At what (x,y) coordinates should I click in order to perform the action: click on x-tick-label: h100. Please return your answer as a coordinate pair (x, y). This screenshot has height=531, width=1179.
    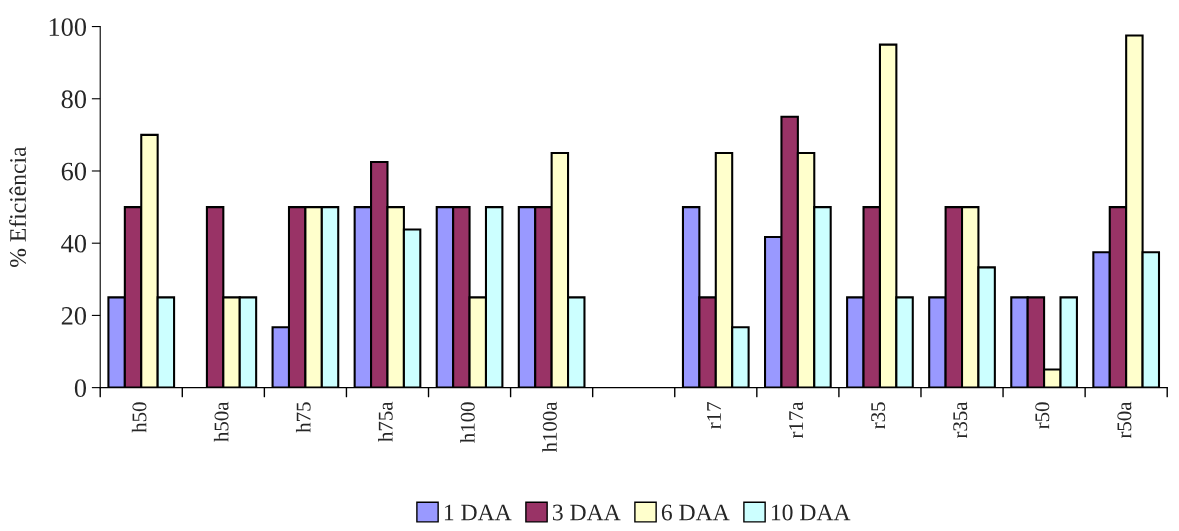
    Looking at the image, I should click on (467, 422).